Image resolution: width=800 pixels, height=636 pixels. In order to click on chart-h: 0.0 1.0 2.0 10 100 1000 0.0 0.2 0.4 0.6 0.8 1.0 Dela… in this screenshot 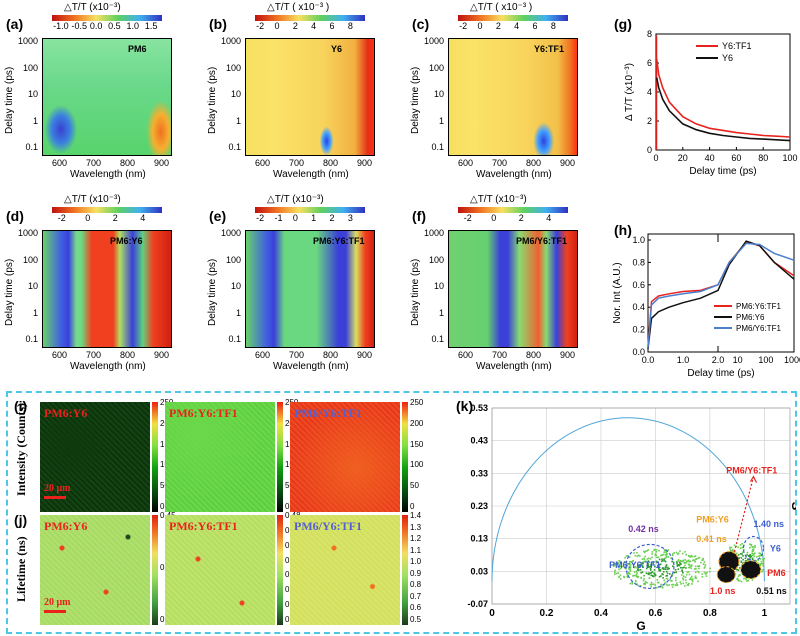, I will do `click(706, 306)`.